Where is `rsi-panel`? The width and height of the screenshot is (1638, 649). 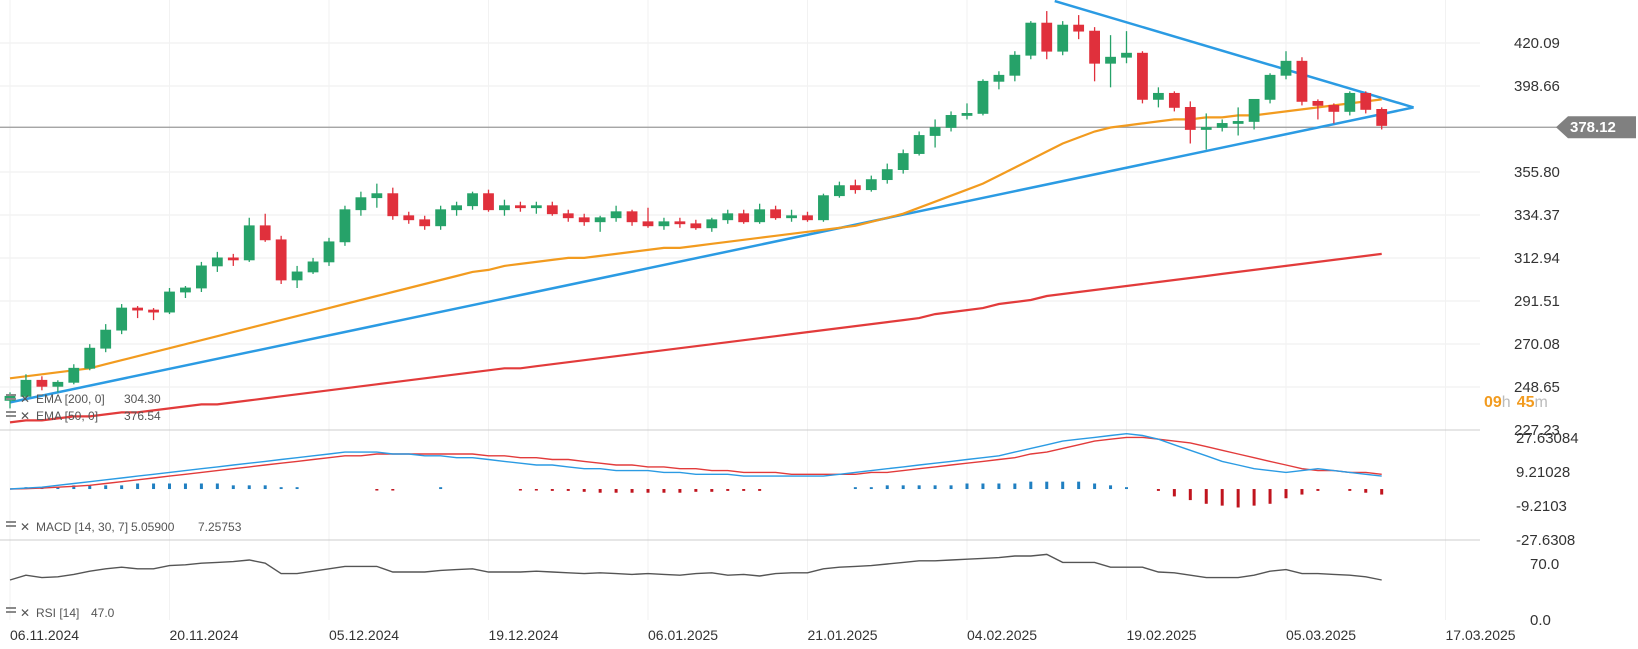
rsi-panel is located at coordinates (695, 567).